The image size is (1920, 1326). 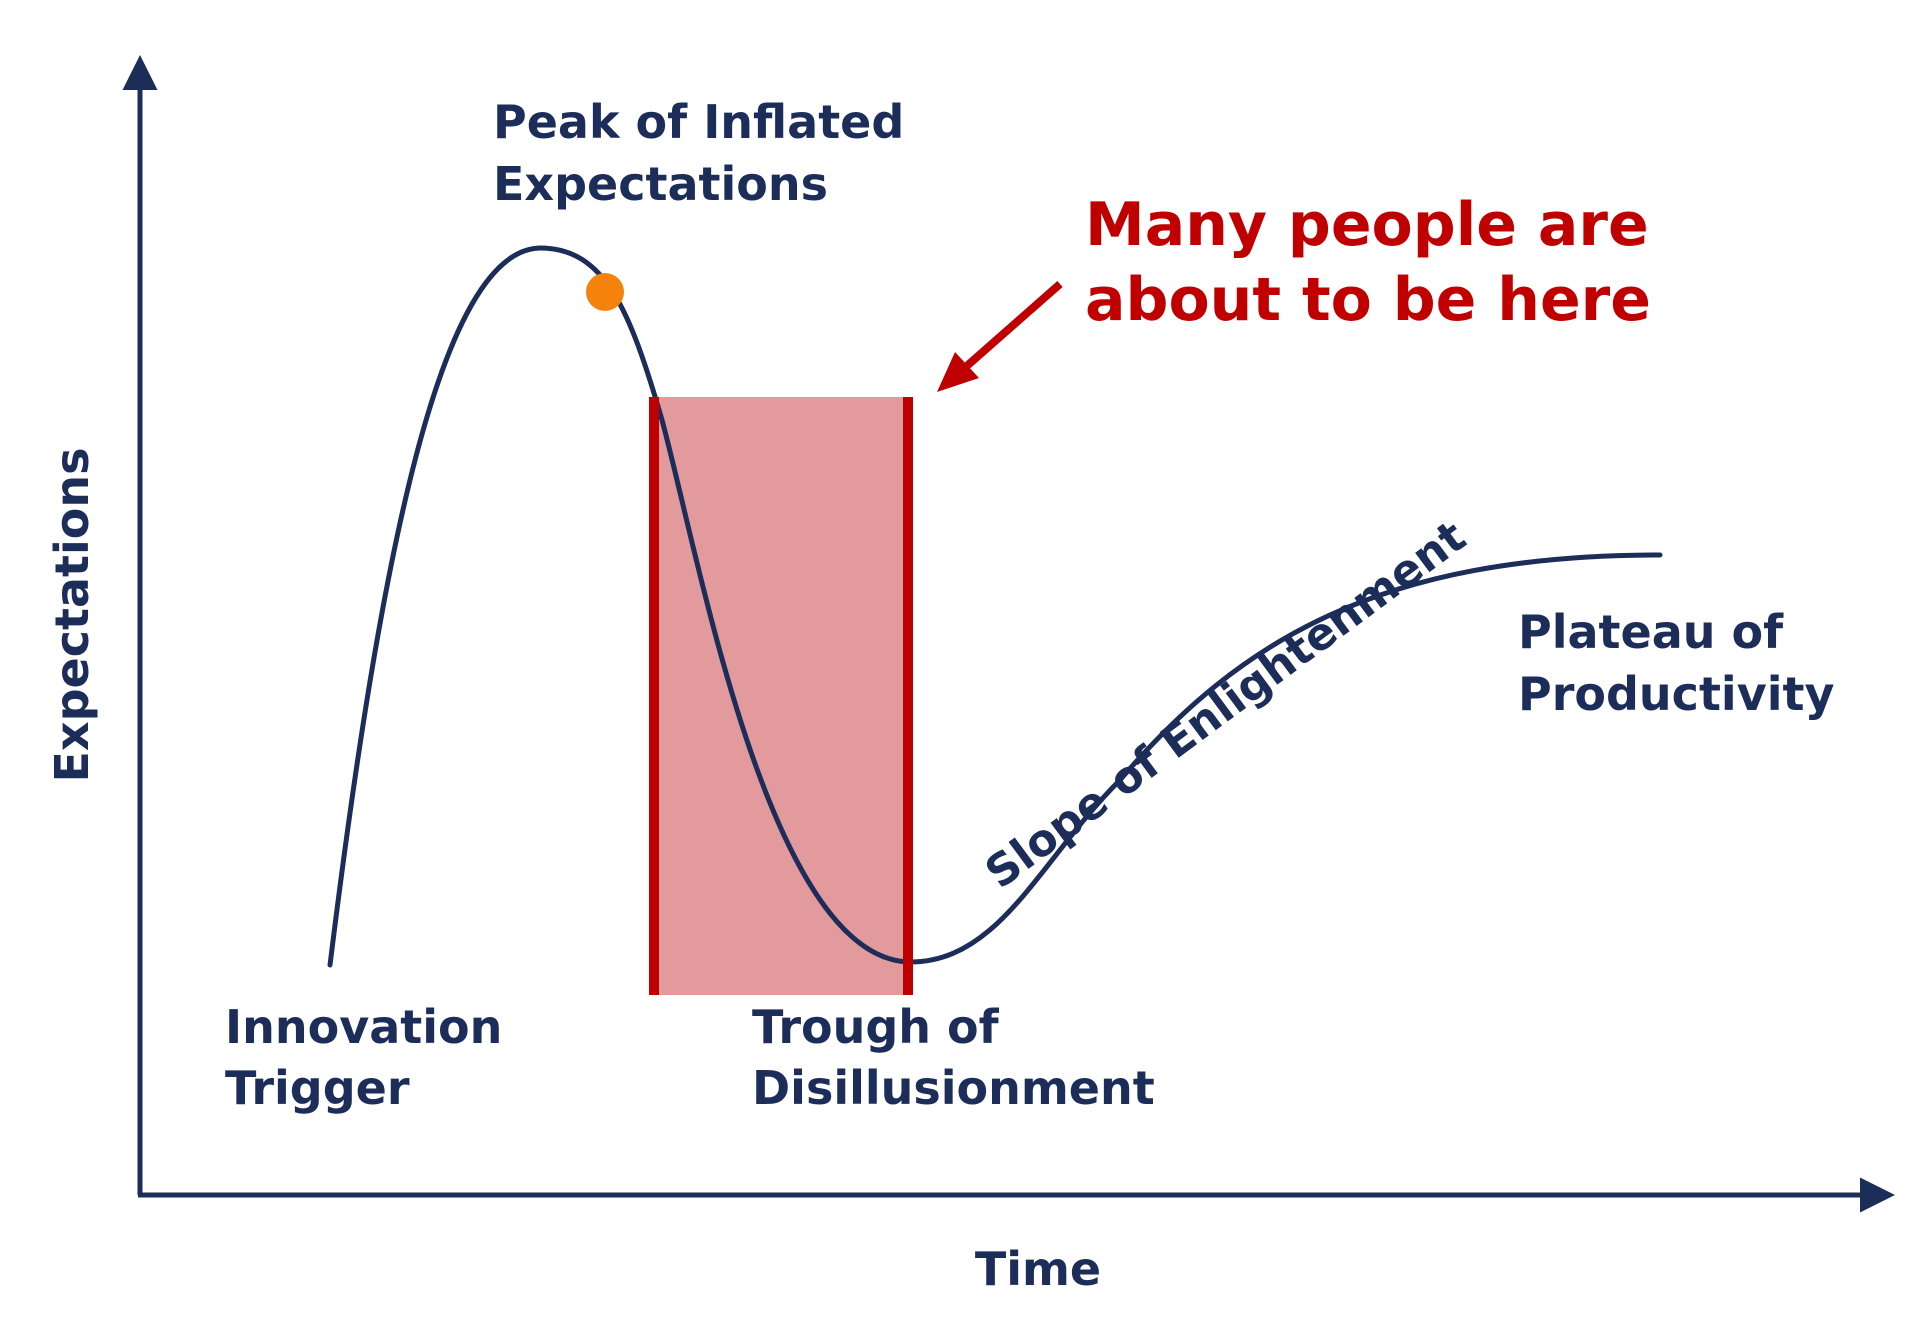 What do you see at coordinates (953, 1088) in the screenshot?
I see `trough-label-line-2: Disillusionment` at bounding box center [953, 1088].